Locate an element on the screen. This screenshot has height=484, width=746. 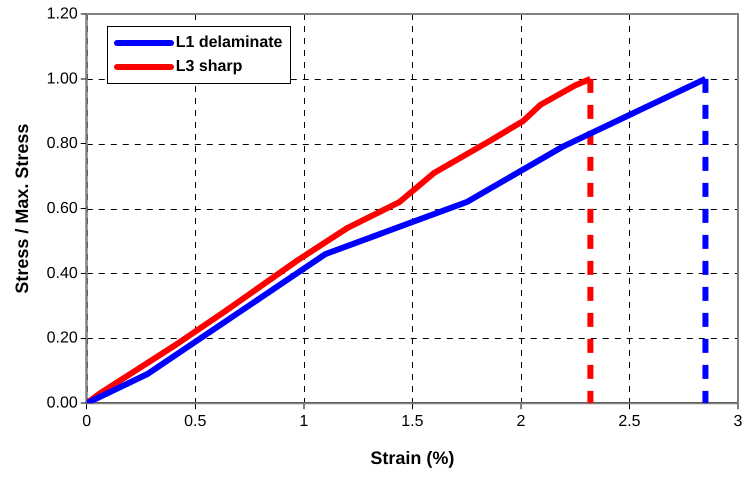
x-tick-label: 2.5 is located at coordinates (629, 421).